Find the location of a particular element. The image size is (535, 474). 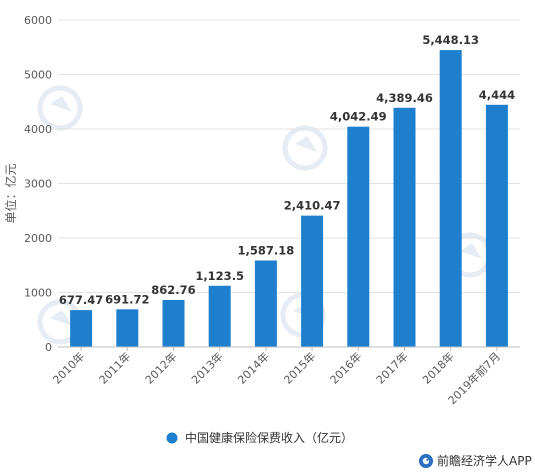

x-tick-label: 2011年 is located at coordinates (114, 367).